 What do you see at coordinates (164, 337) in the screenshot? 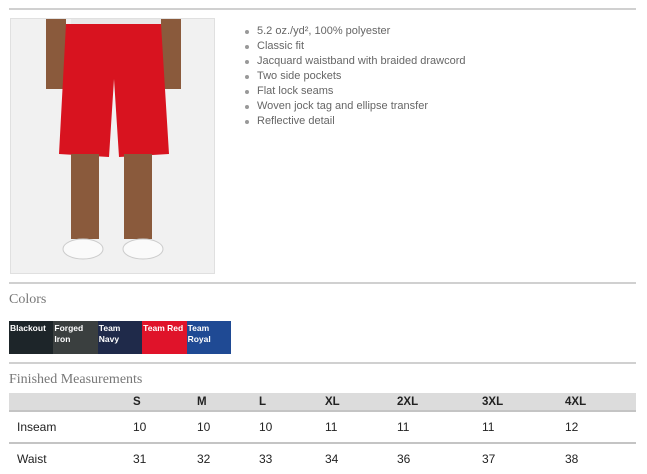
I see `color-swatch: Team Red` at bounding box center [164, 337].